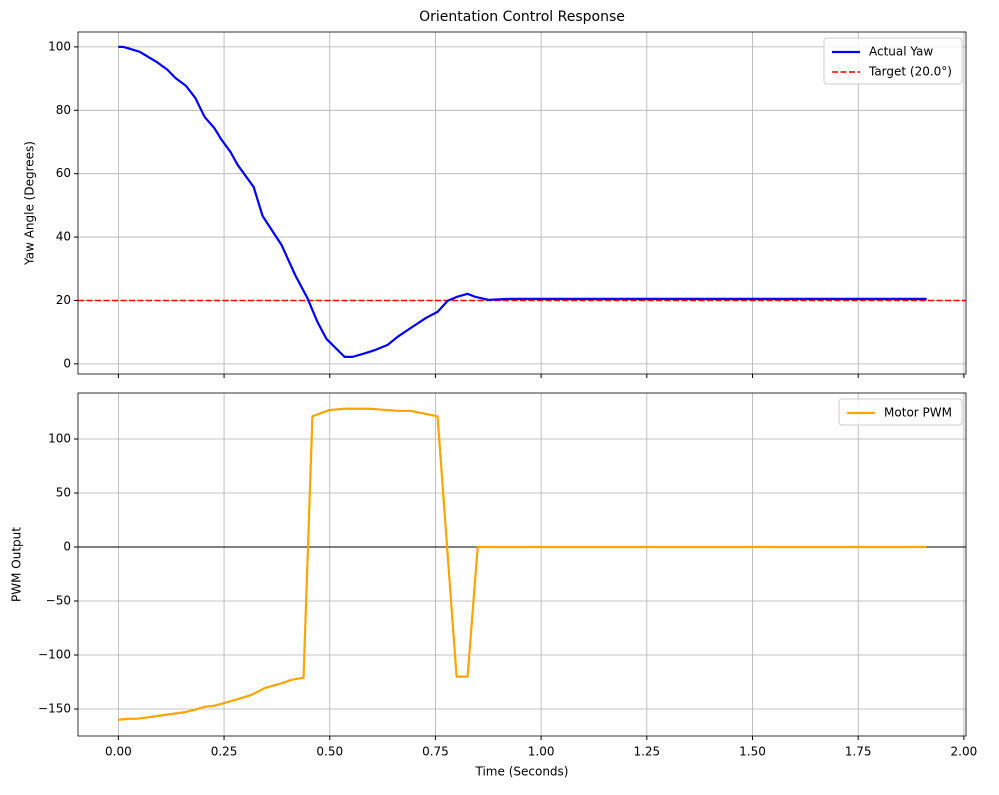  I want to click on y-tick-label: 50, so click(63, 493).